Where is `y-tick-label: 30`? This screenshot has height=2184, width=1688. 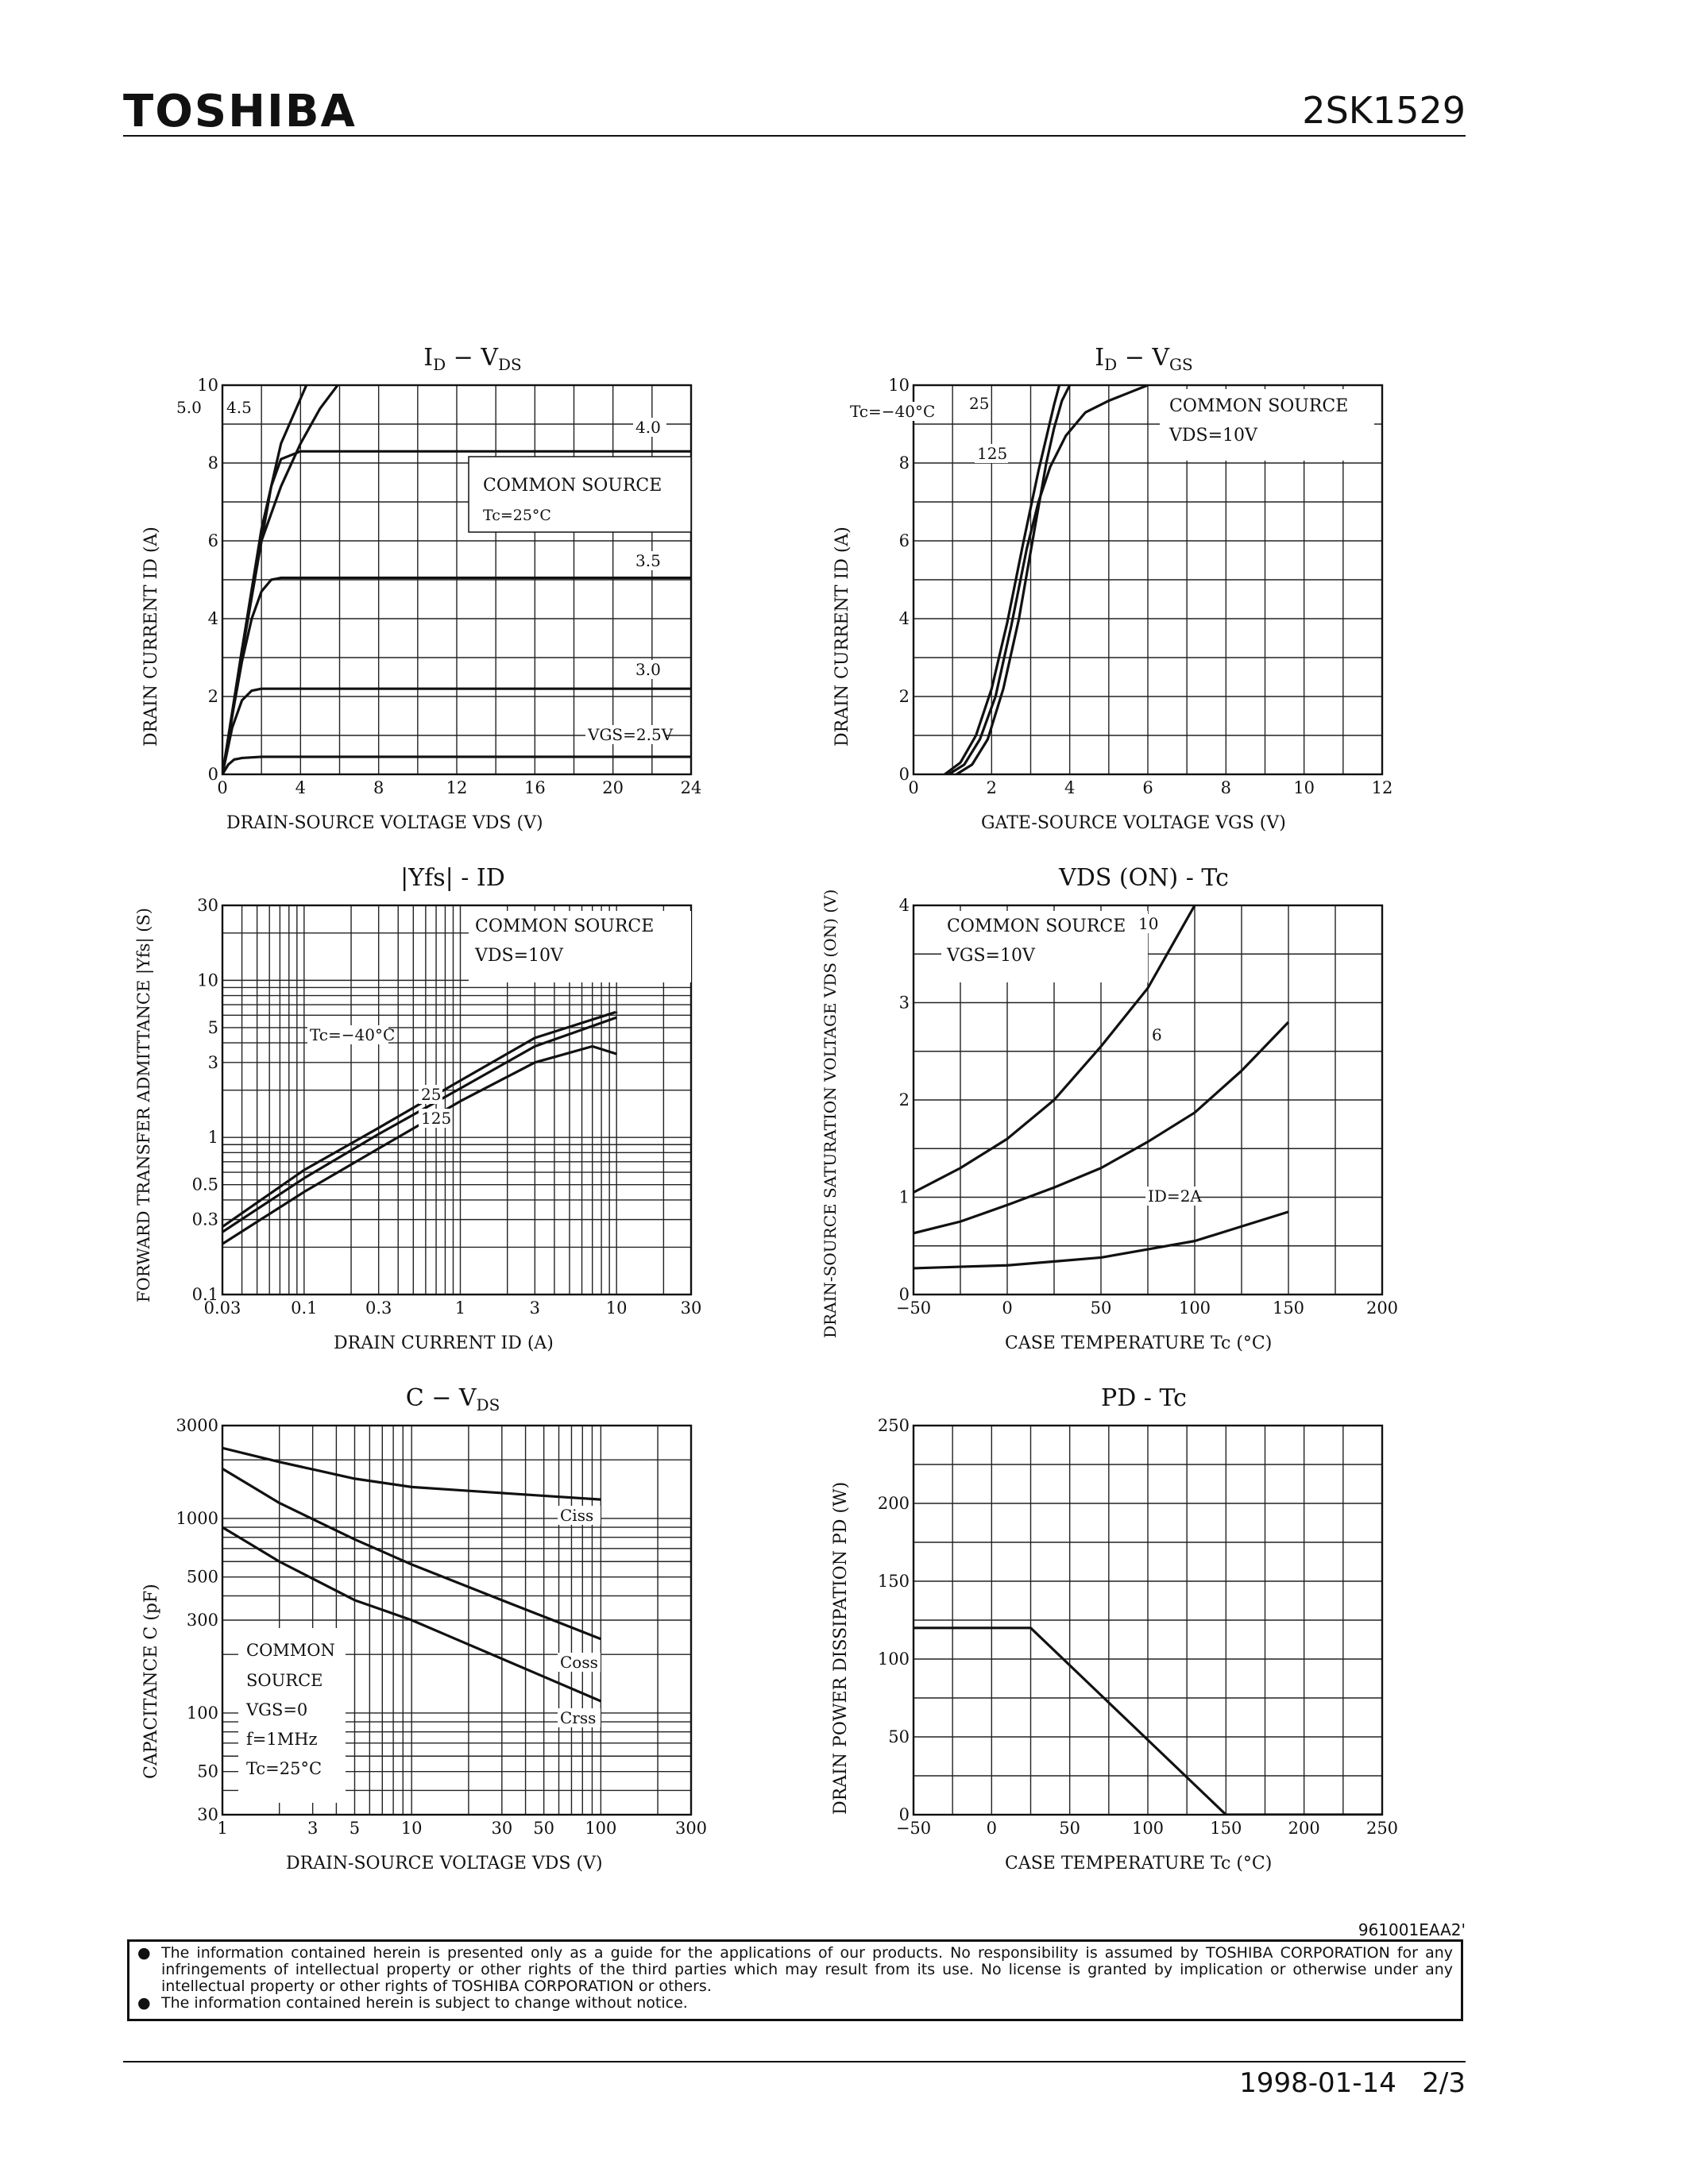 y-tick-label: 30 is located at coordinates (207, 1815).